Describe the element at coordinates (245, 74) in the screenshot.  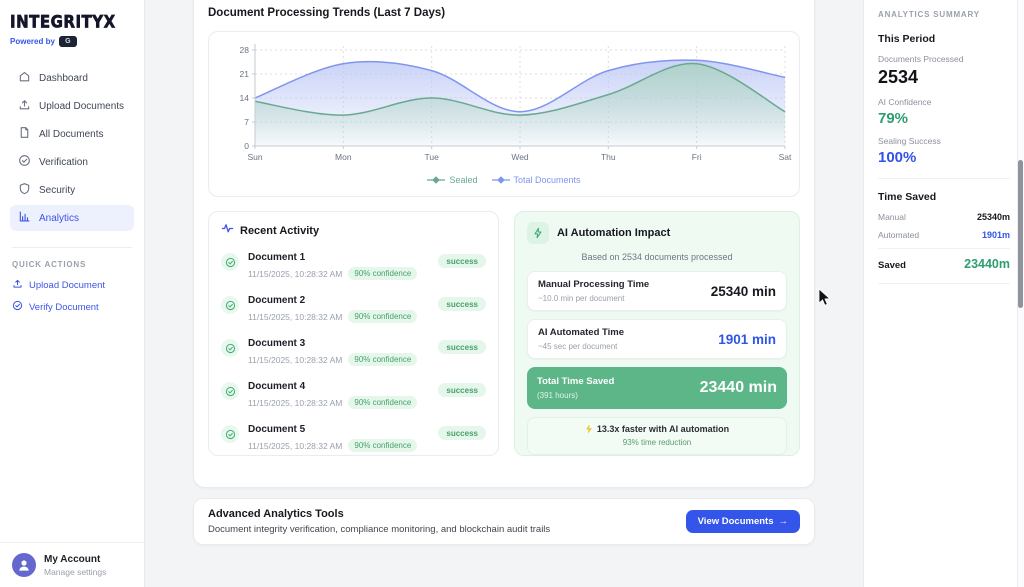
I see `svg-text: 21` at that location.